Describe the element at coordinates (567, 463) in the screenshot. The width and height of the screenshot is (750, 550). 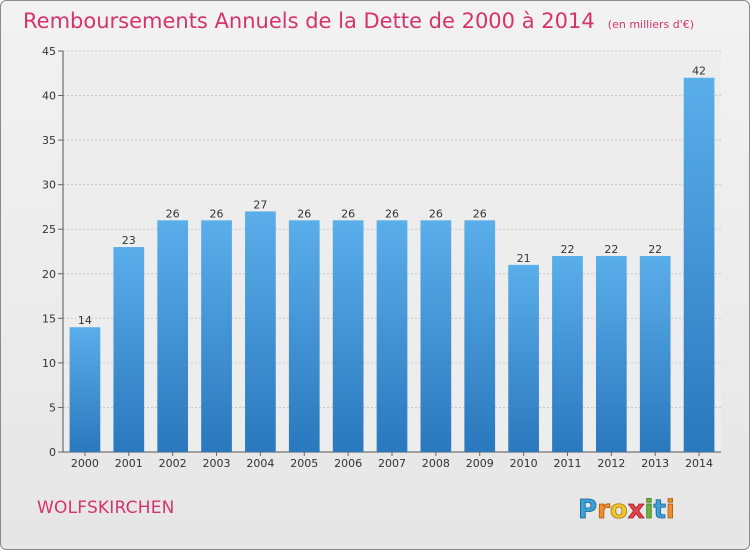
I see `x-tick-label: 2011` at that location.